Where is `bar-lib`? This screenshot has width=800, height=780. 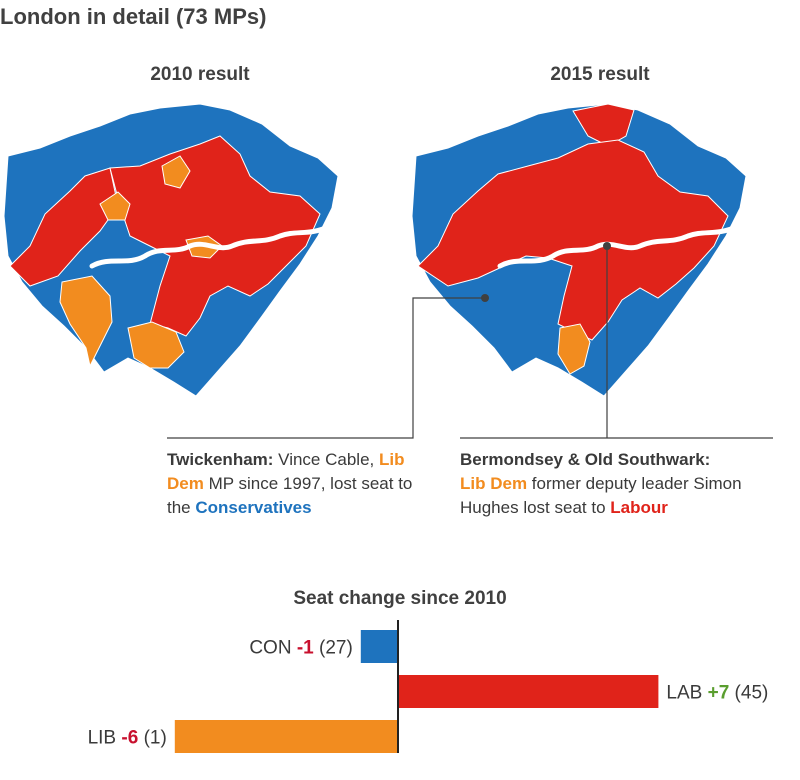
bar-lib is located at coordinates (286, 736).